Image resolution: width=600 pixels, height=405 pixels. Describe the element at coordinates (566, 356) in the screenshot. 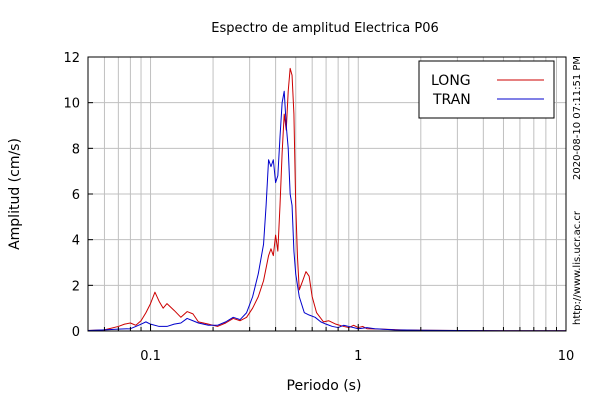

I see `x-tick-label: 10` at that location.